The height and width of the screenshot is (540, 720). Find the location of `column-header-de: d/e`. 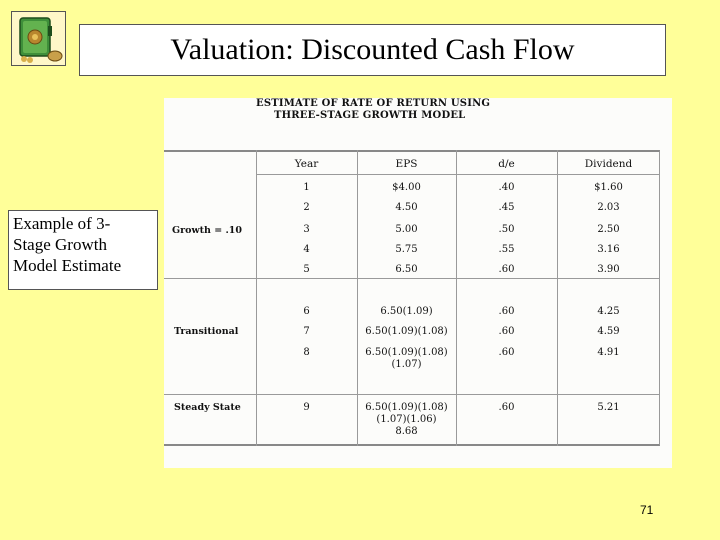

column-header-de: d/e is located at coordinates (506, 164).